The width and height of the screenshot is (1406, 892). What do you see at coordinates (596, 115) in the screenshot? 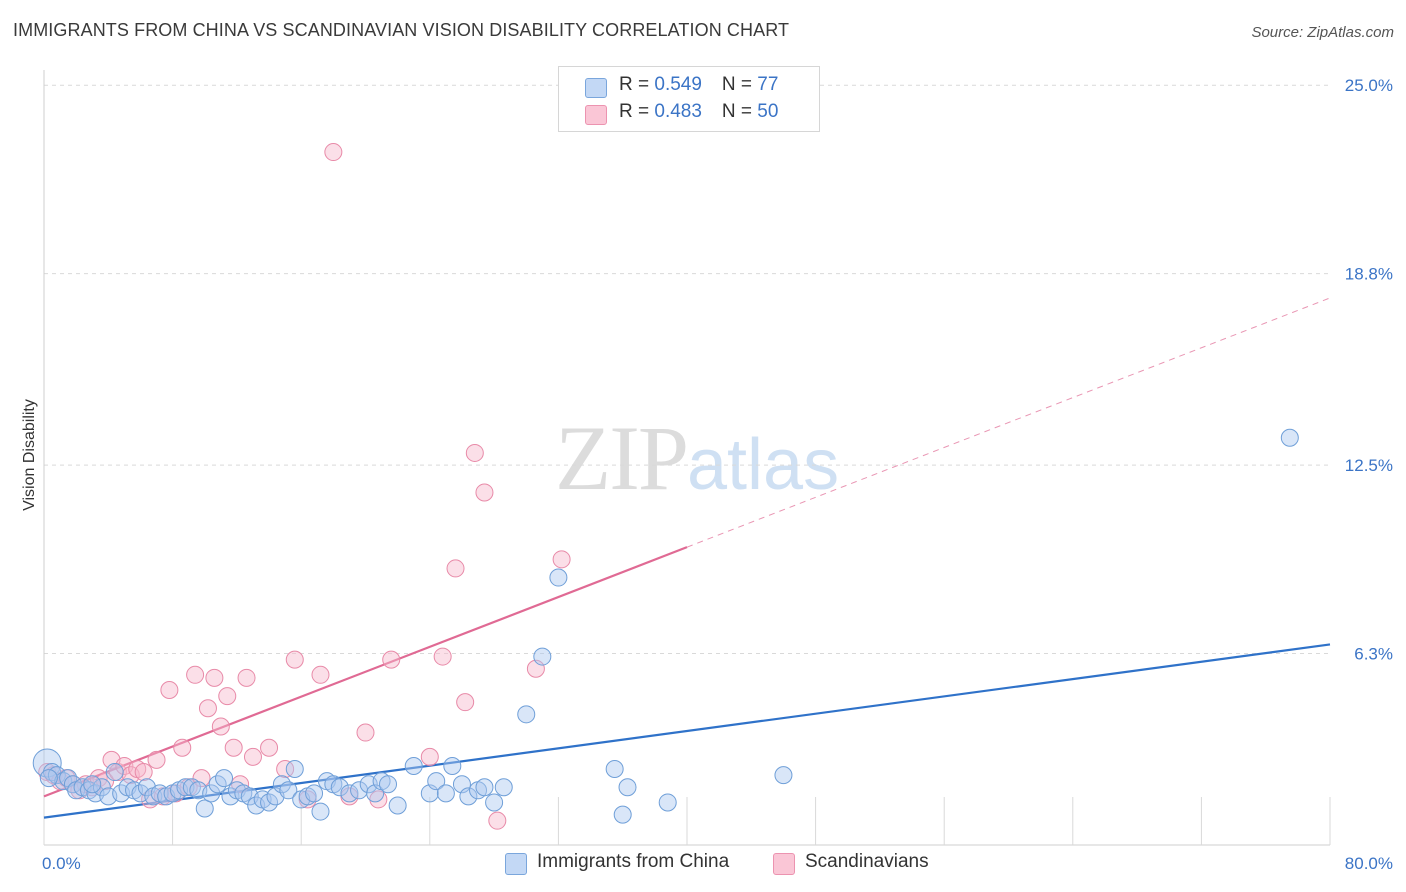
I see `legend-swatch-scandinavians` at bounding box center [596, 115].